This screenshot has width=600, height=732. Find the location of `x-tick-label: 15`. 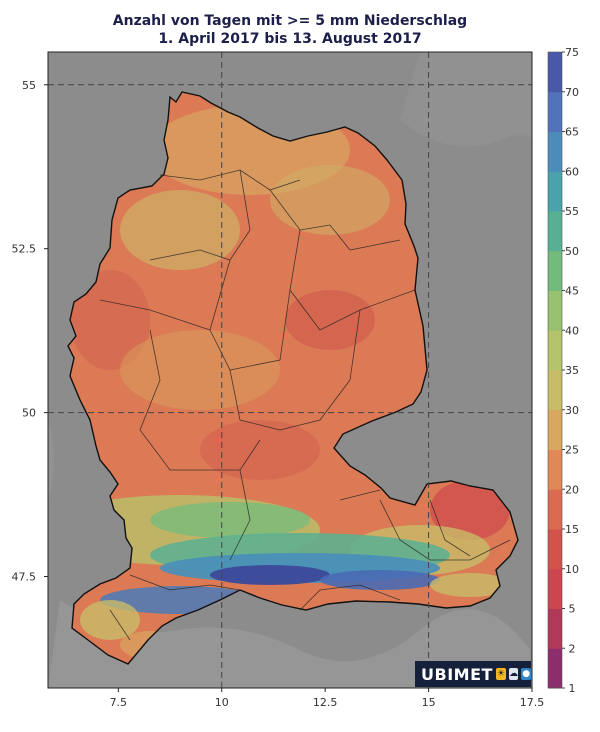

x-tick-label: 15 is located at coordinates (429, 702).